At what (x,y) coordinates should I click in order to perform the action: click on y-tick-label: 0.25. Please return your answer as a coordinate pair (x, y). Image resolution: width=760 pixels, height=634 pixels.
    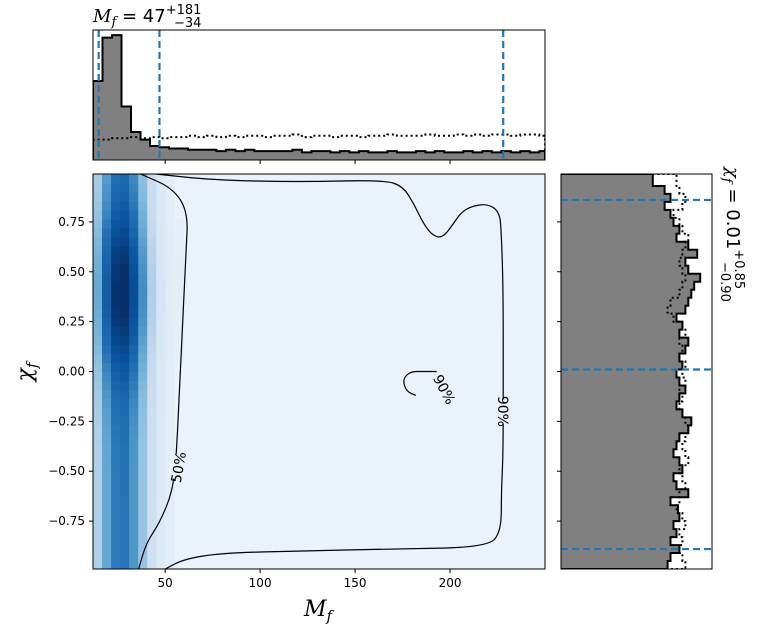
    Looking at the image, I should click on (71, 322).